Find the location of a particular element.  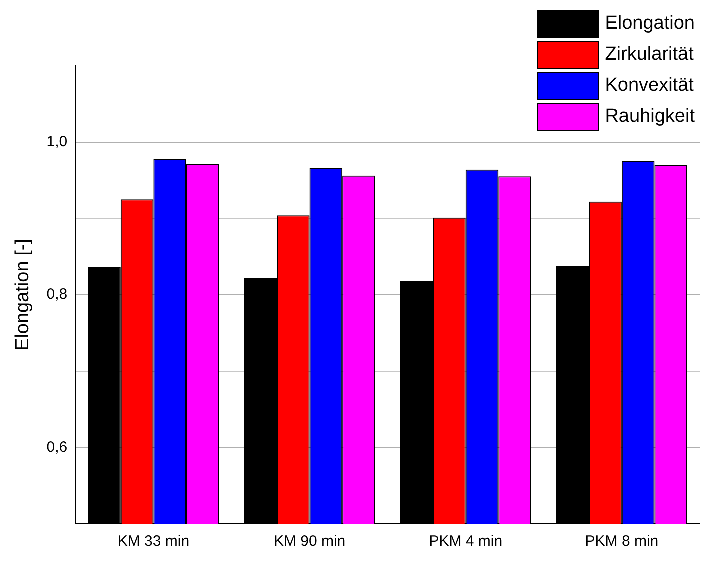

x-tick-label: KM 33 min is located at coordinates (154, 541).